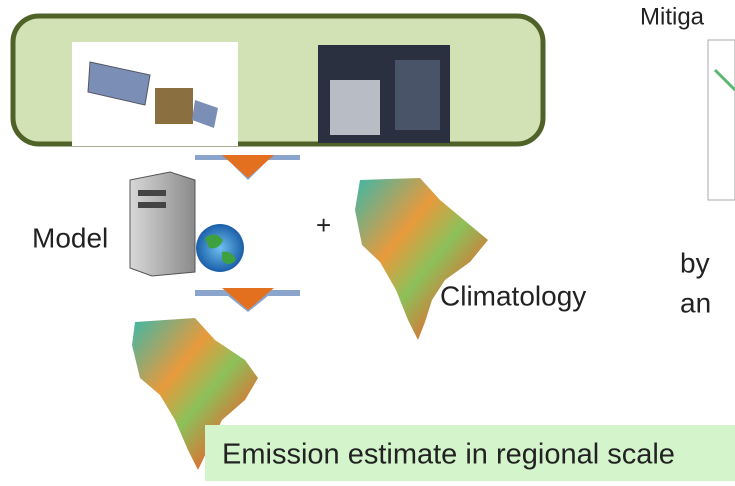 The width and height of the screenshot is (735, 486). What do you see at coordinates (672, 16) in the screenshot?
I see `cropped-title: Mitiga` at bounding box center [672, 16].